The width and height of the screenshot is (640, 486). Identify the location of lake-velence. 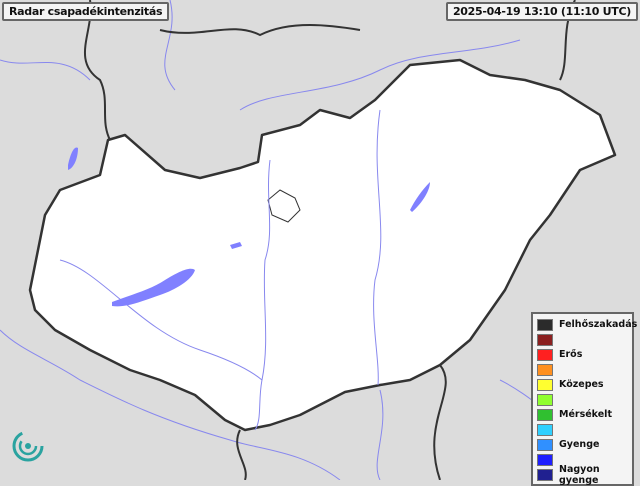
(236, 245).